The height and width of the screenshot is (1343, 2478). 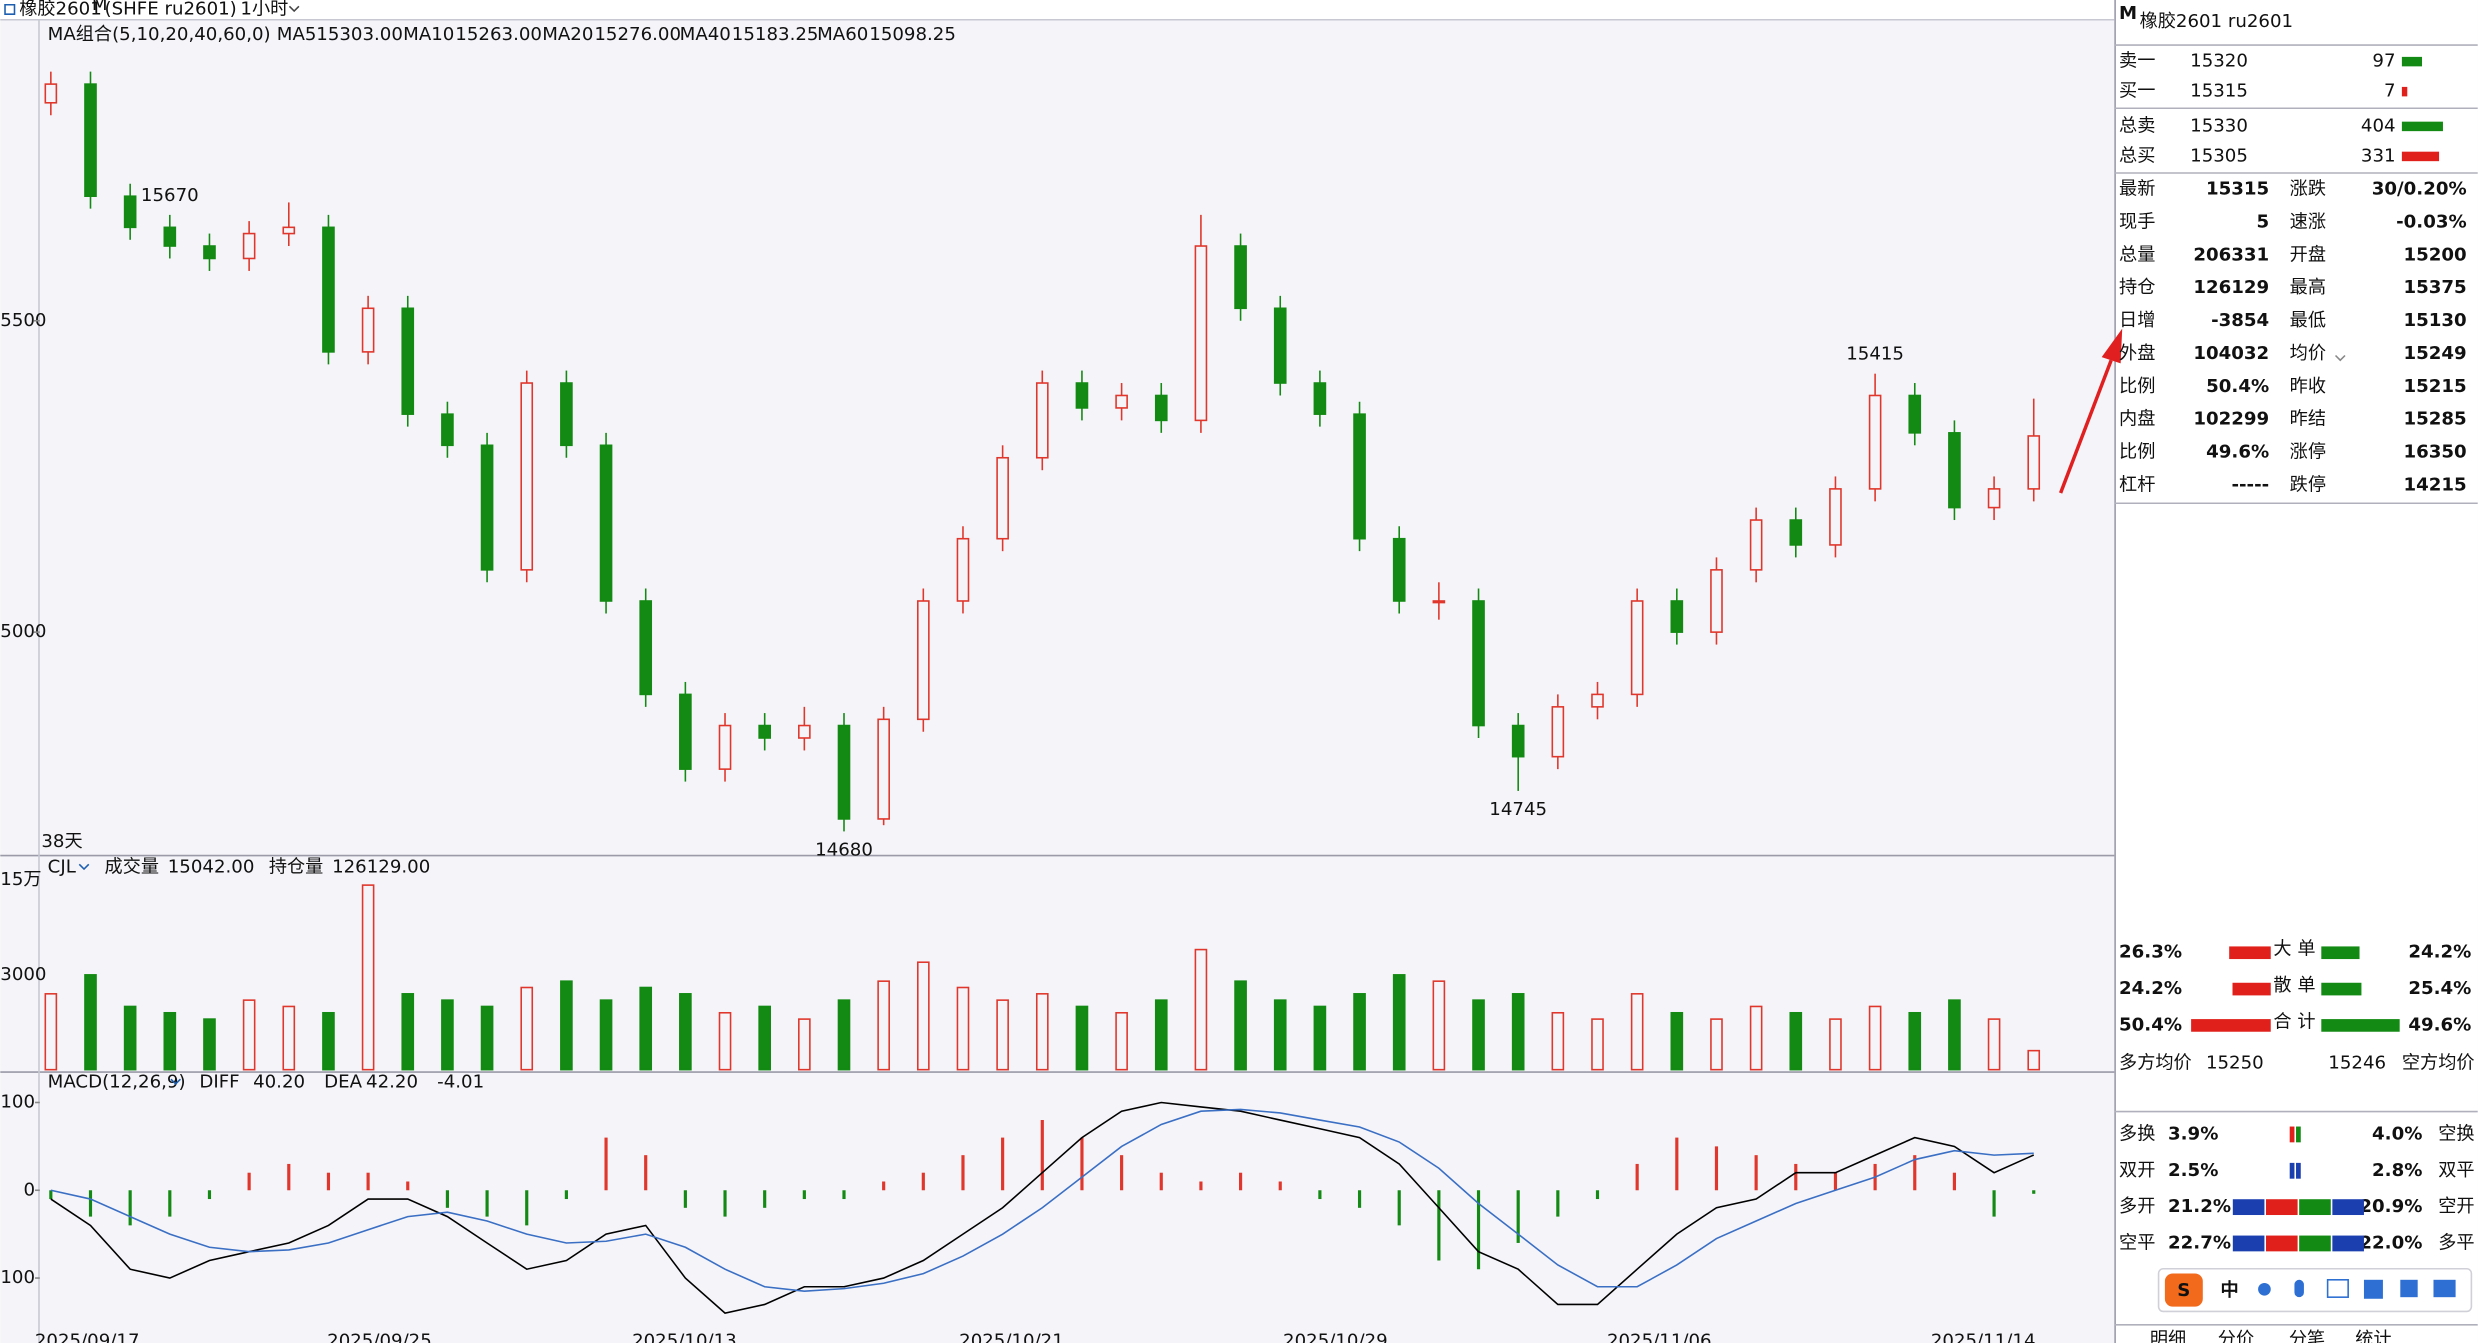 What do you see at coordinates (2434, 254) in the screenshot?
I see `quote-value: 15200` at bounding box center [2434, 254].